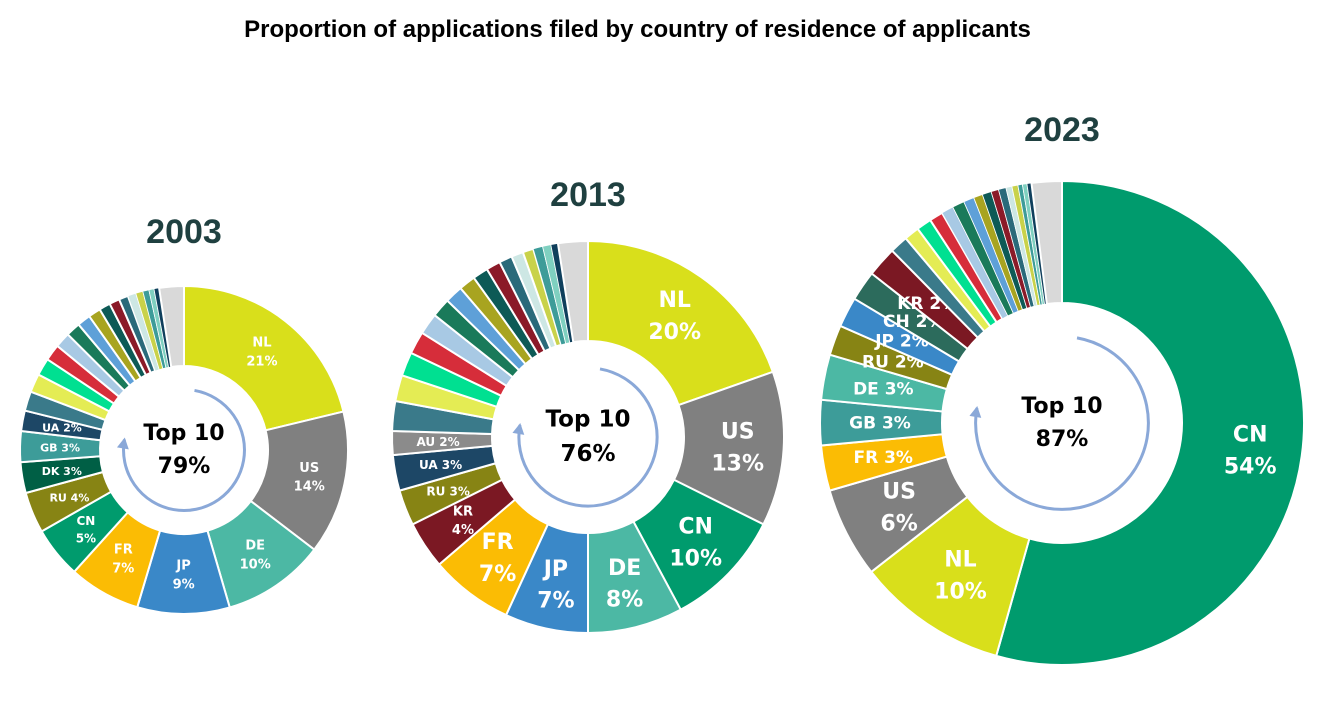 This screenshot has height=727, width=1322. I want to click on slice-label-jp-2003: JP 9%, so click(184, 575).